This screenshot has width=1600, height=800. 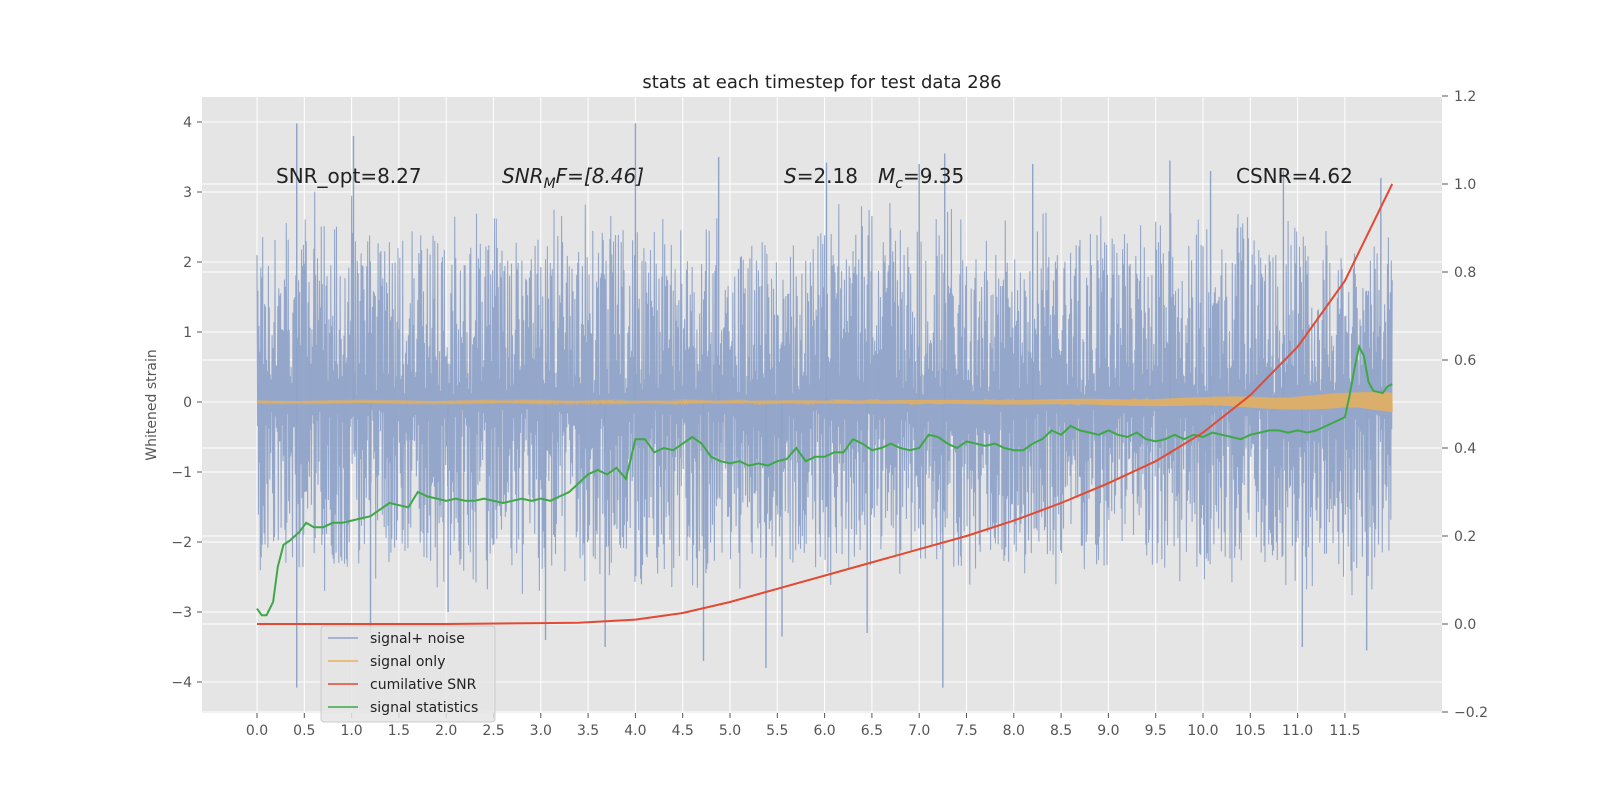 What do you see at coordinates (588, 731) in the screenshot?
I see `x-tick-label: 3.5` at bounding box center [588, 731].